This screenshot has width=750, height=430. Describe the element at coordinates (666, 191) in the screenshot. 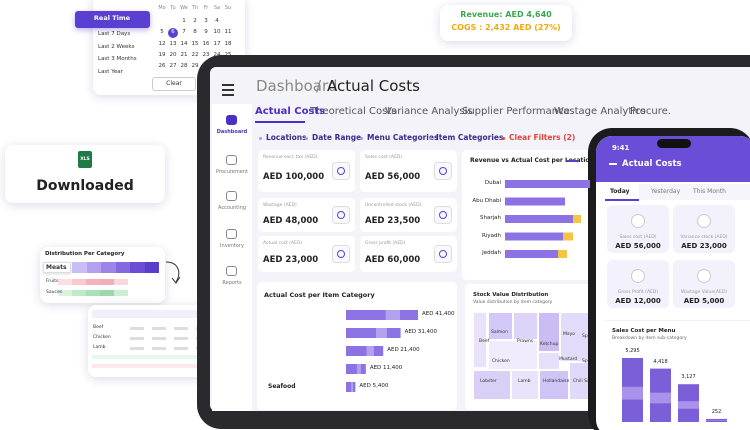

I see `phone-tab: Yesterday` at that location.